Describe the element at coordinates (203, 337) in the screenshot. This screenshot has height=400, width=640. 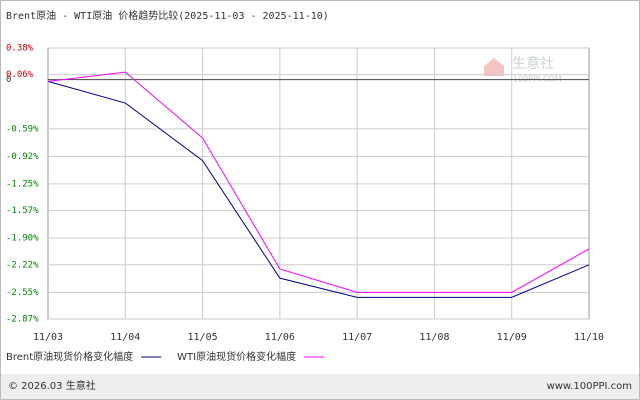
I see `x-tick-label: 11/05` at that location.